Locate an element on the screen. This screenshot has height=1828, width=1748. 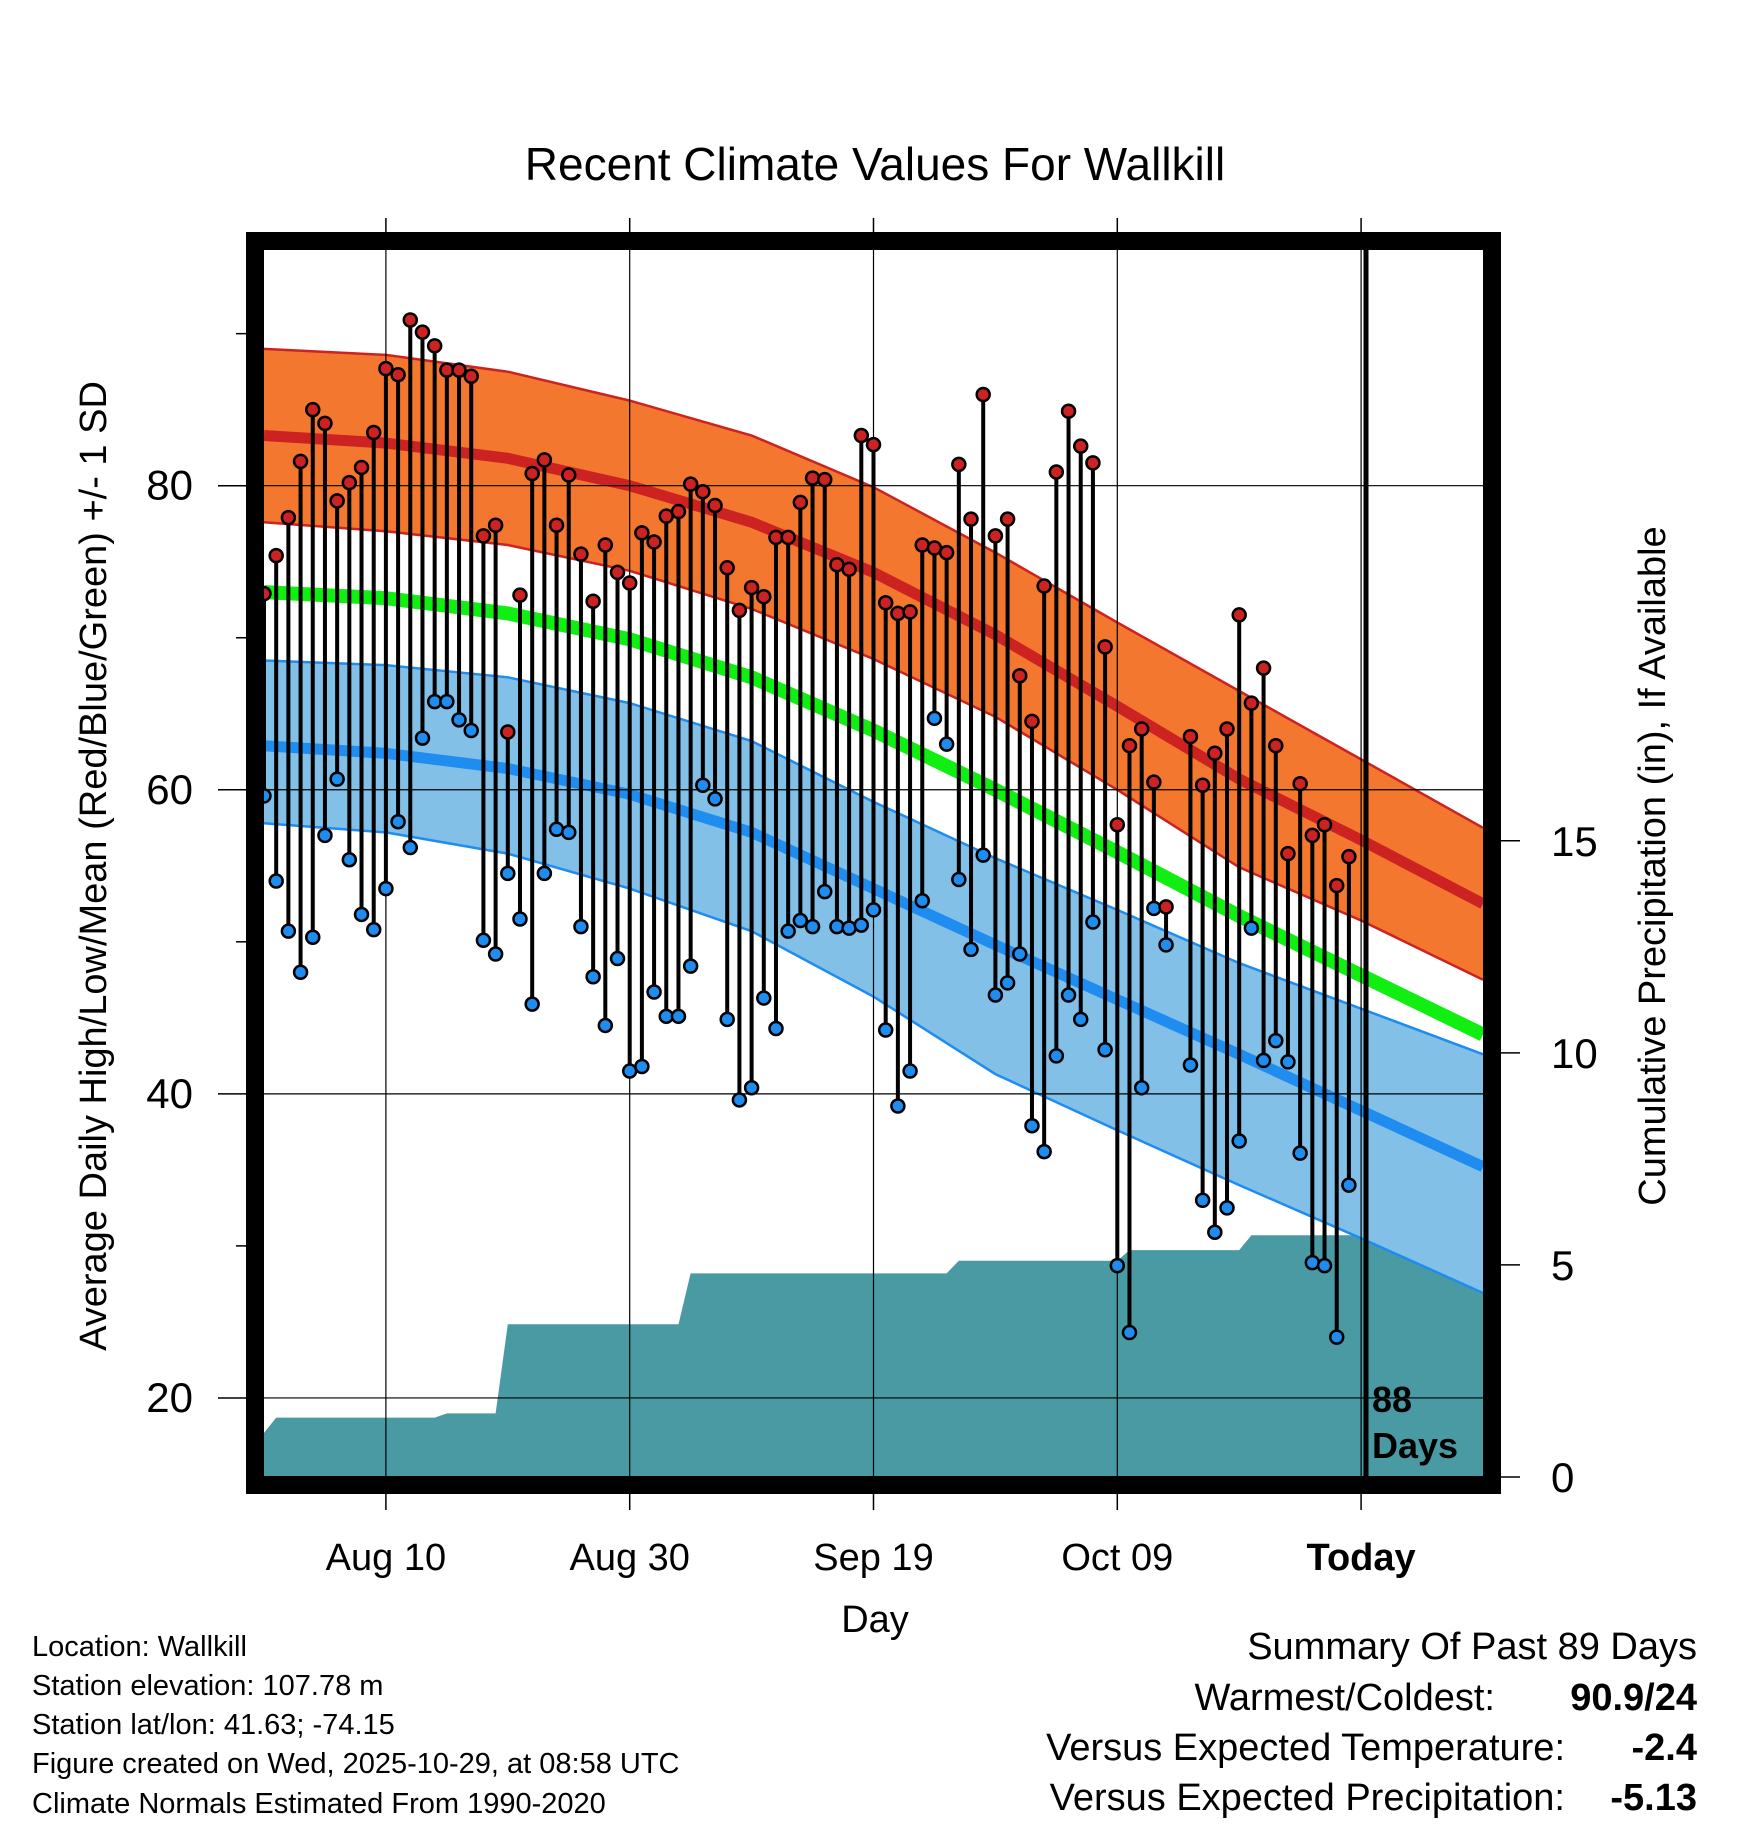
summary-precip-label: Versus Expected Precipitation: is located at coordinates (1307, 1798).